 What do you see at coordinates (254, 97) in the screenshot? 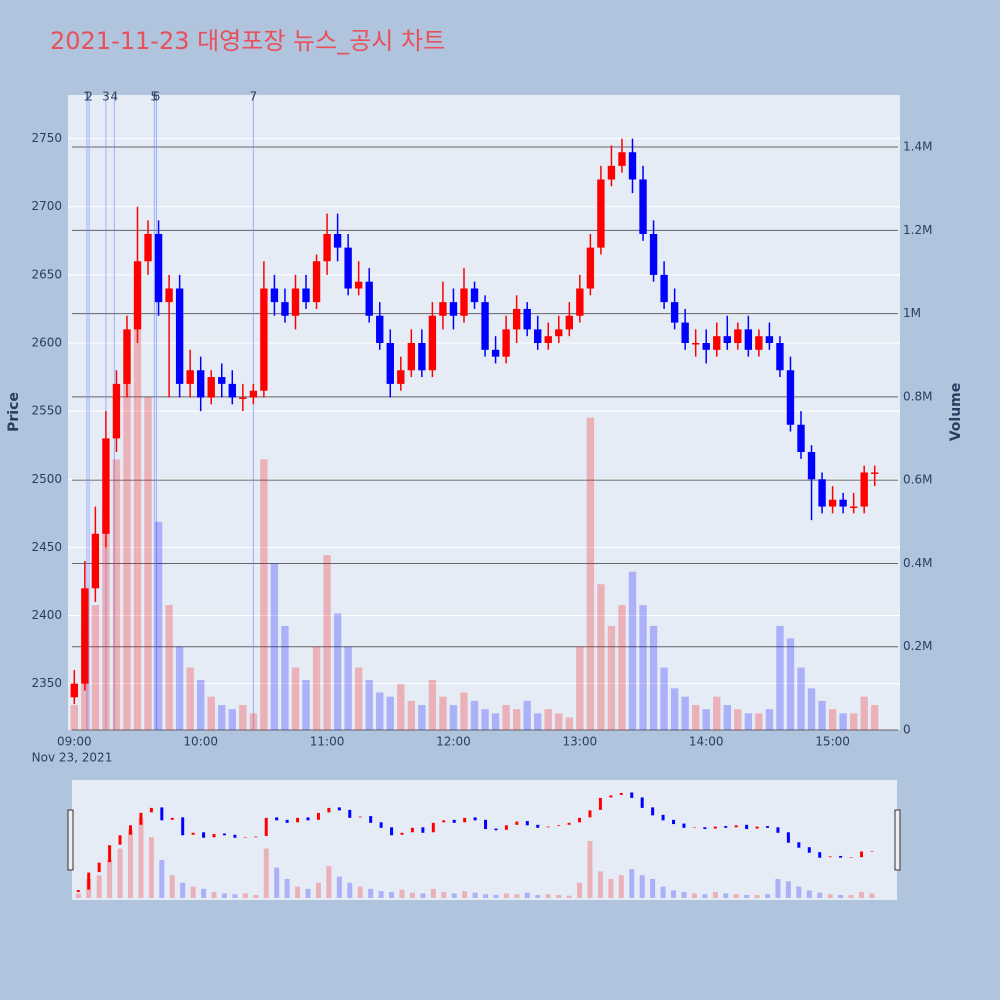
I see `news-label: 7` at bounding box center [254, 97].